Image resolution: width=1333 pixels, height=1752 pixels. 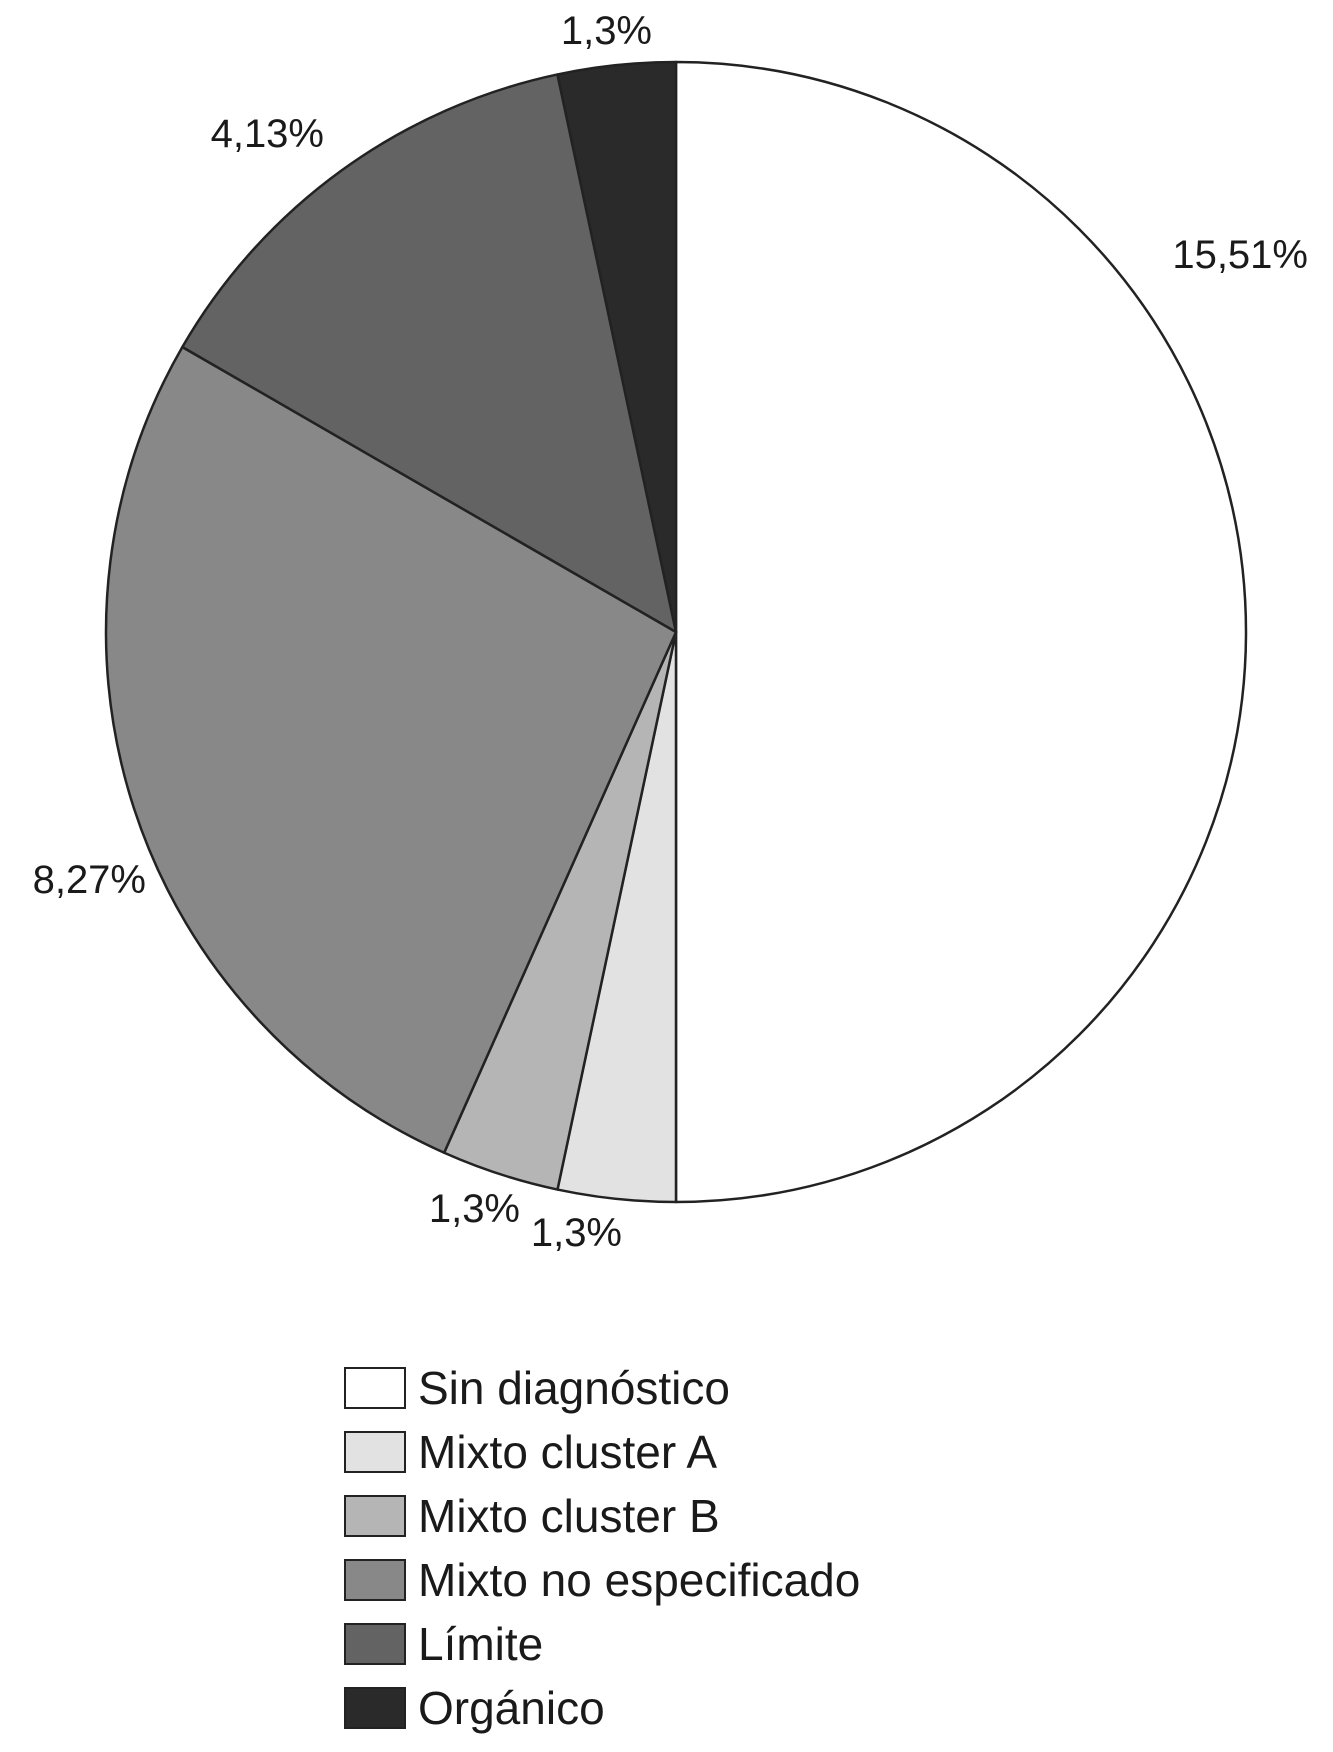 I want to click on legend-label: Orgánico, so click(x=511, y=1708).